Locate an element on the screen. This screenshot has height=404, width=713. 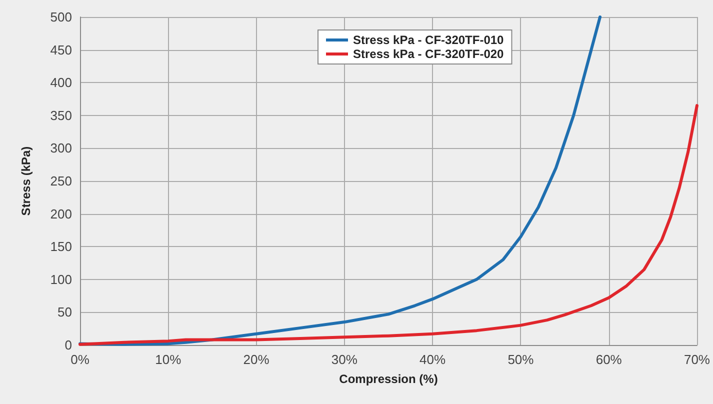
y-tick-label: 300 is located at coordinates (61, 148).